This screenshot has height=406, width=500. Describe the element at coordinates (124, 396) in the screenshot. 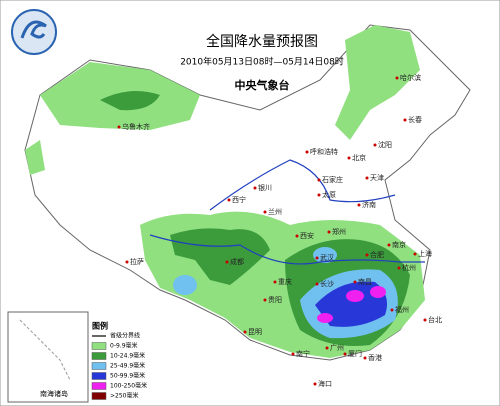

I see `legend-label: >250毫米` at that location.